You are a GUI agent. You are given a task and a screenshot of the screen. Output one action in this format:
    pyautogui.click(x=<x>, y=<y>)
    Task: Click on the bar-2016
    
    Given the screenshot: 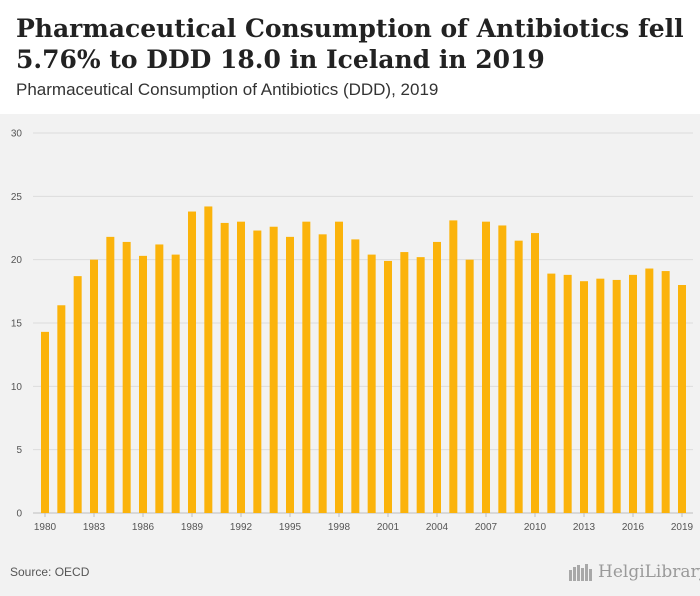 What is the action you would take?
    pyautogui.click(x=633, y=393)
    